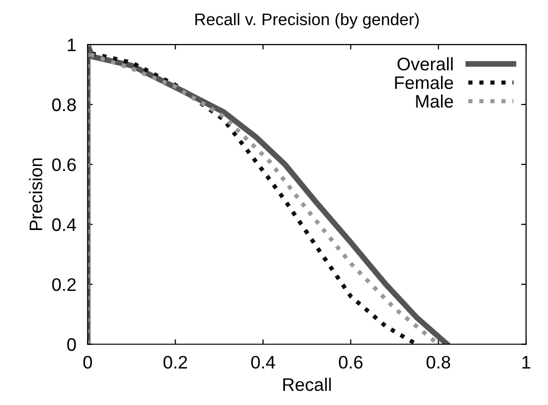 Image resolution: width=548 pixels, height=405 pixels. Describe the element at coordinates (350, 362) in the screenshot. I see `x-tick-label: 0.6` at that location.